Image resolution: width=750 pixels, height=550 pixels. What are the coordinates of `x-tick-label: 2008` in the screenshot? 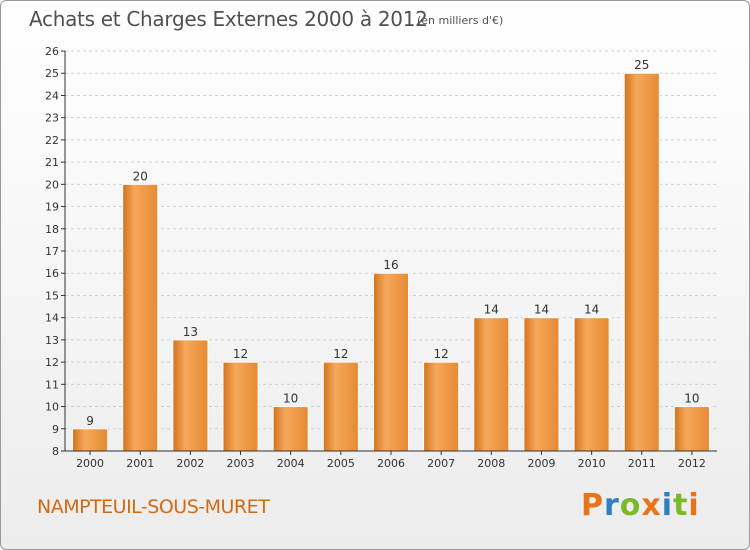 It's located at (491, 463).